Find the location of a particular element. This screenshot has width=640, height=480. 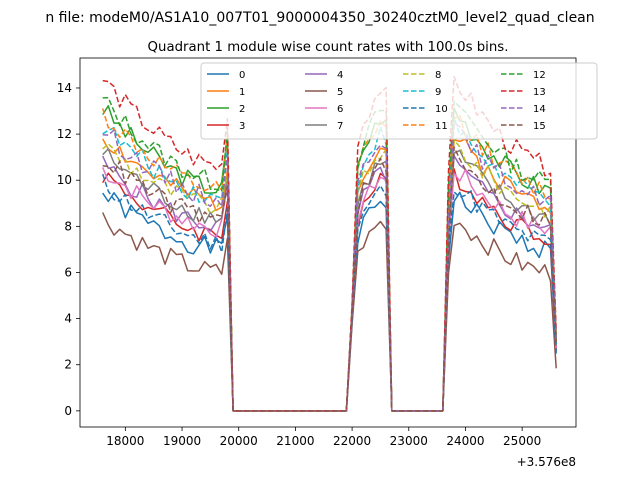

legend-label-1: 1 is located at coordinates (242, 92).